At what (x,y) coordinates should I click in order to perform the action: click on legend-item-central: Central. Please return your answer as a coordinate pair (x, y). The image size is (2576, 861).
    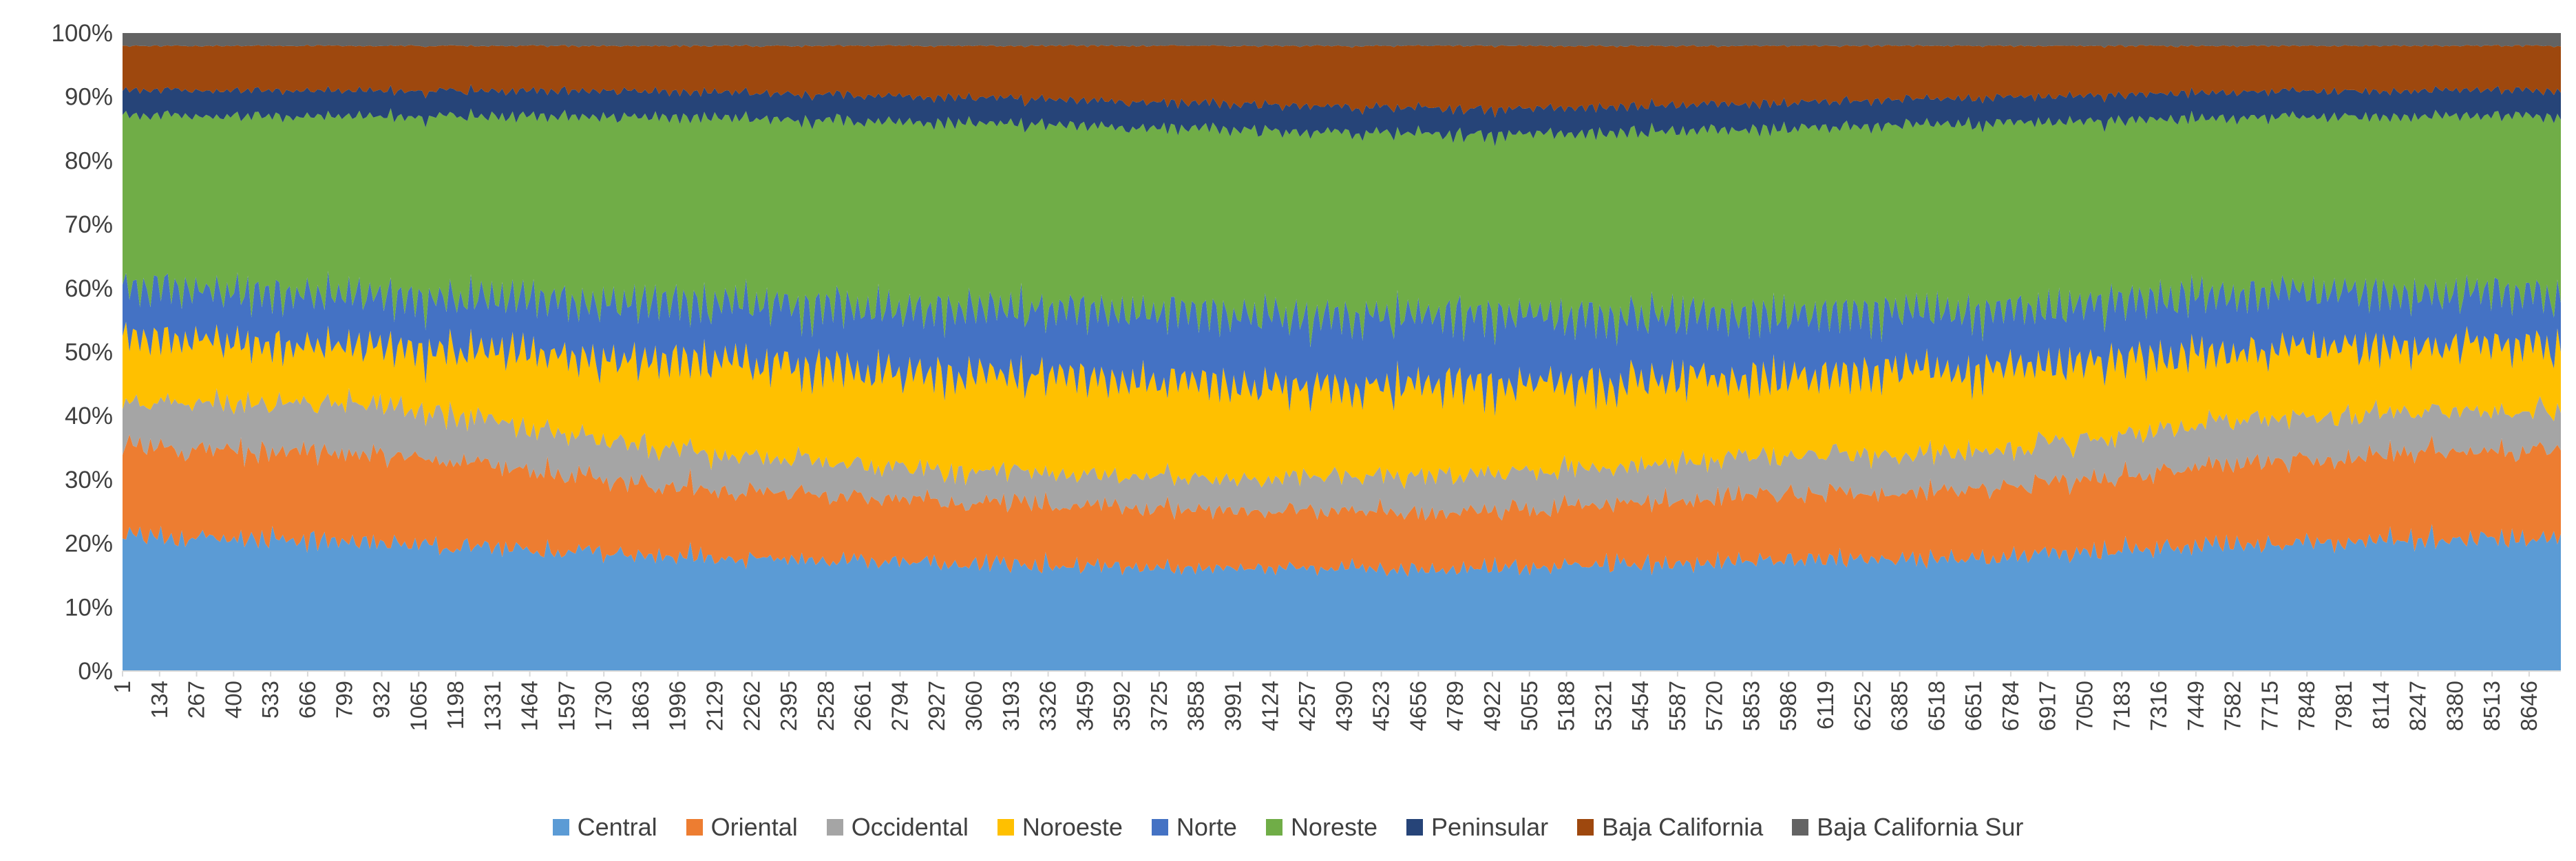
    Looking at the image, I should click on (605, 828).